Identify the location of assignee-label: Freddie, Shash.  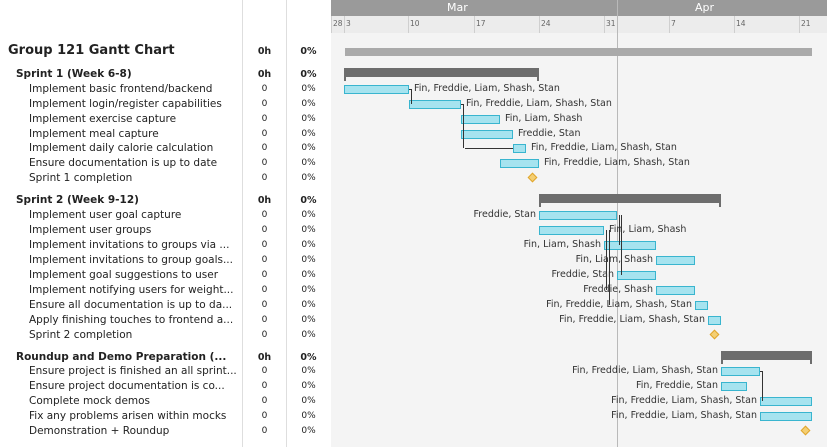
(618, 289).